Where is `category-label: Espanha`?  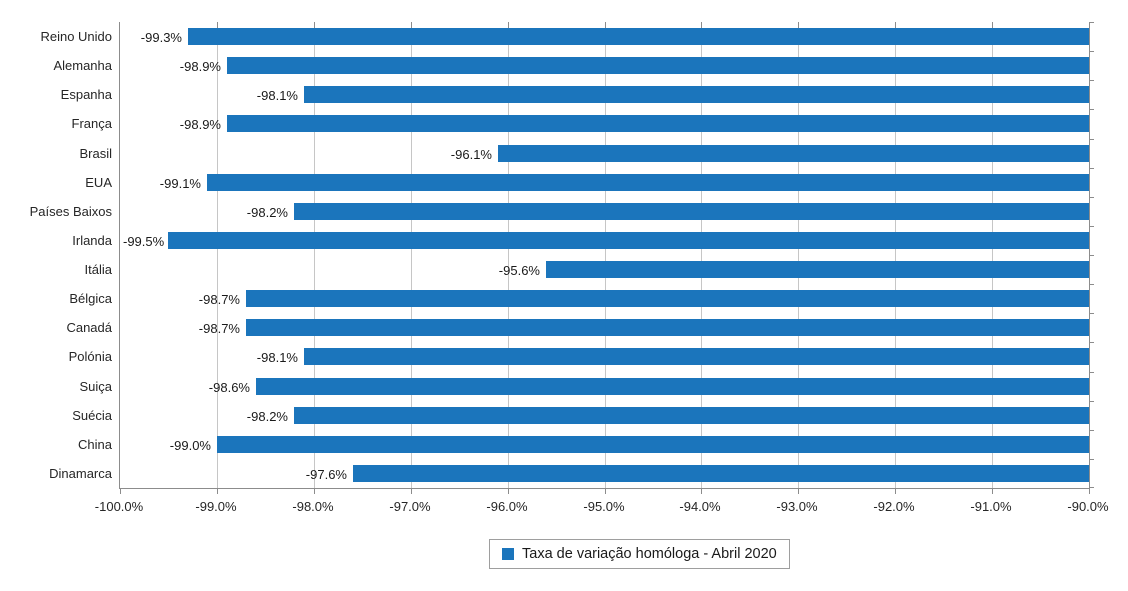
category-label: Espanha is located at coordinates (86, 95).